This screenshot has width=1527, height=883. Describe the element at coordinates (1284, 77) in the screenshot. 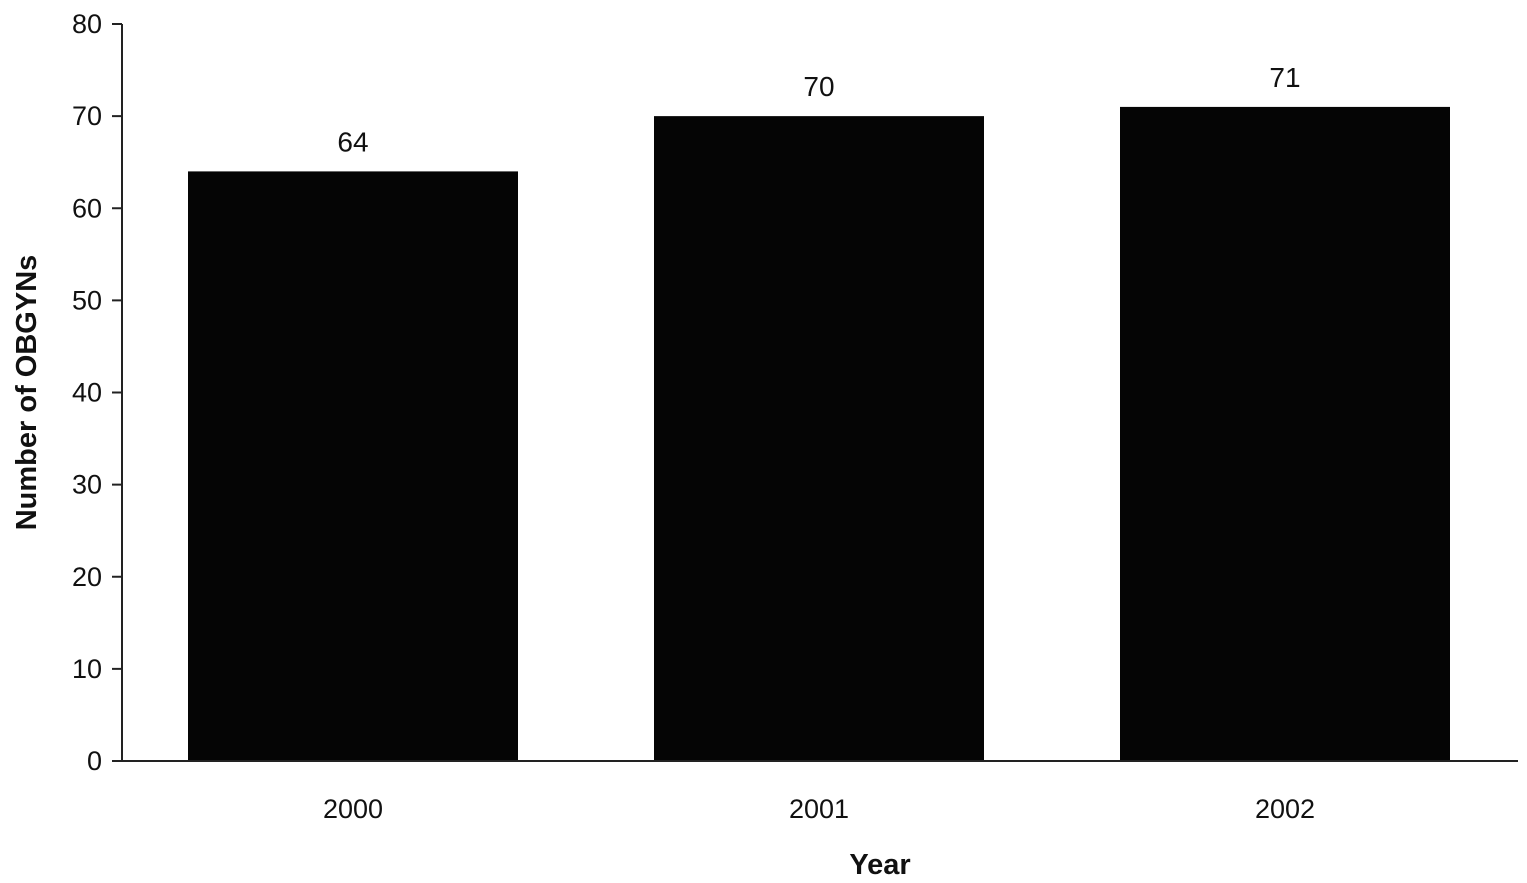

I see `data-label-2002: 71` at that location.